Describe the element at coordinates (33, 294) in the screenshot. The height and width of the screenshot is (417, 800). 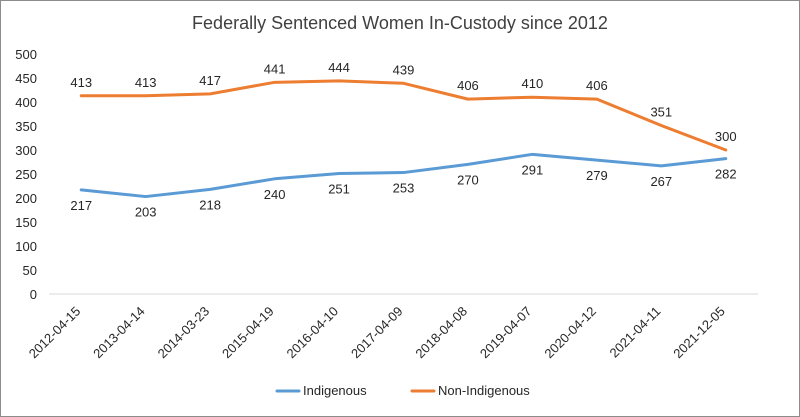
I see `y-tick-label: 0` at that location.